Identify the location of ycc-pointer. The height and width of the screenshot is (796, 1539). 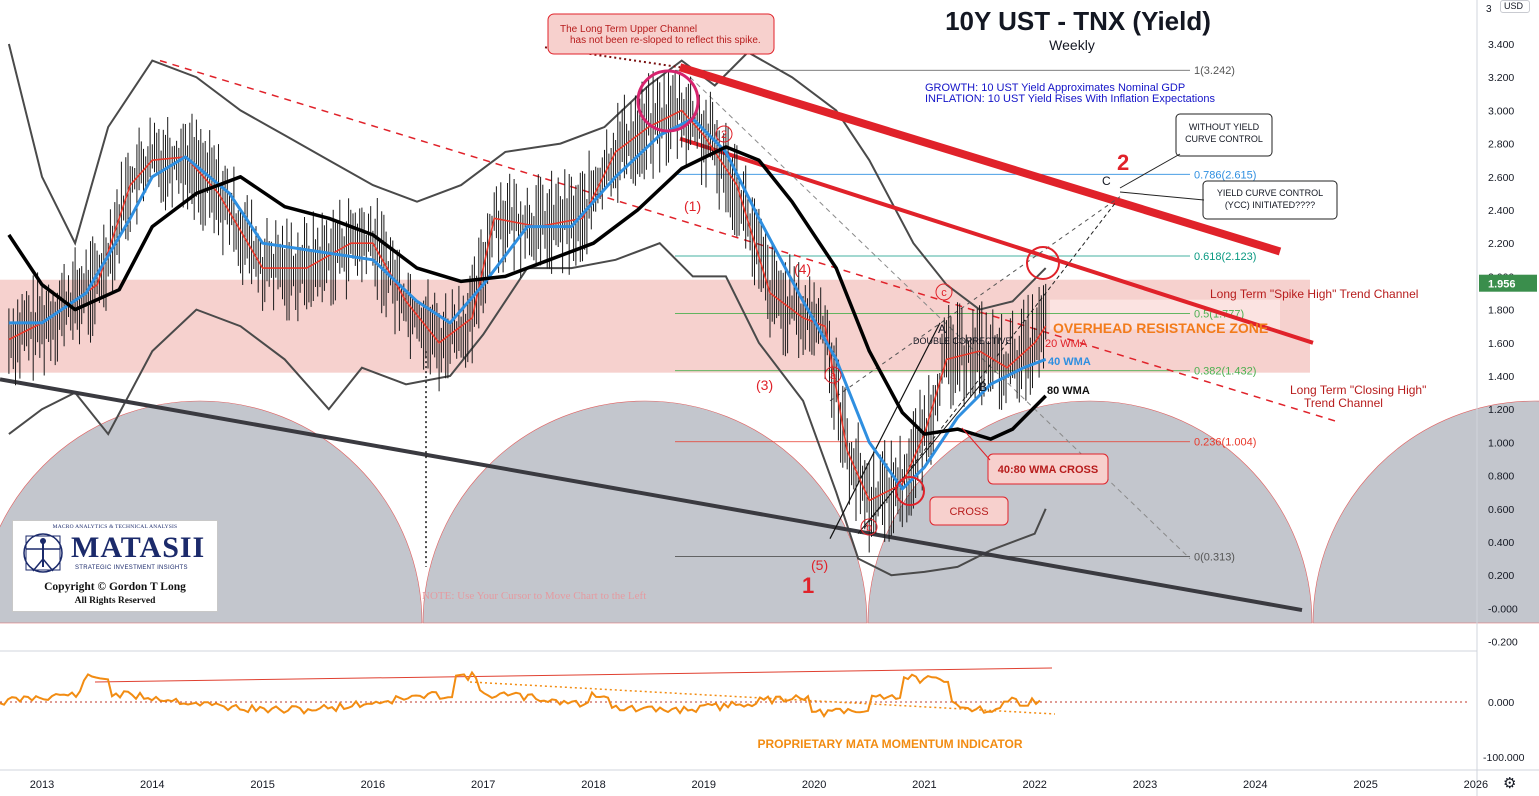
(1162, 196).